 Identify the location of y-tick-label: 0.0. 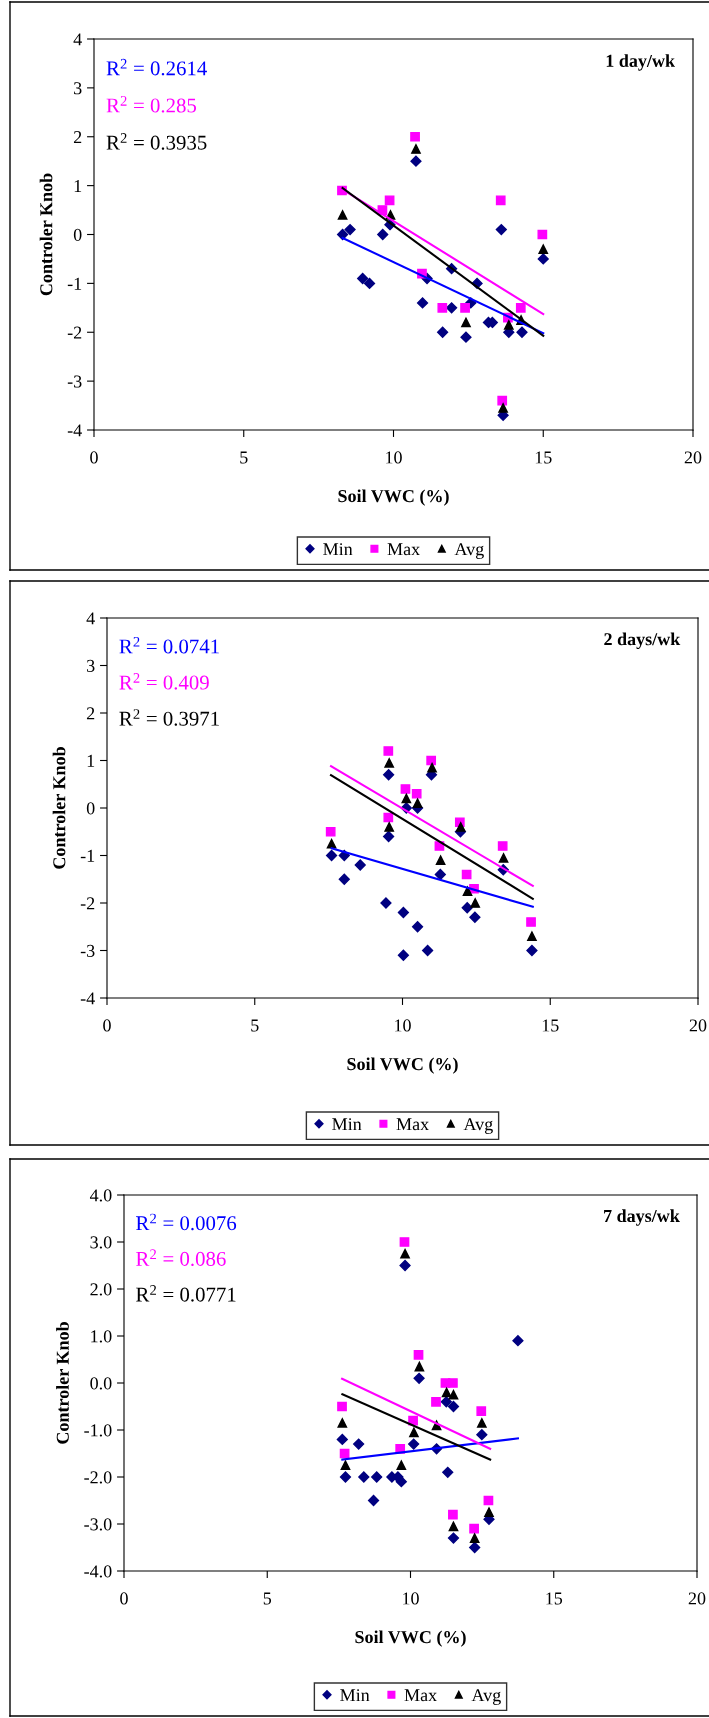
(101, 1383).